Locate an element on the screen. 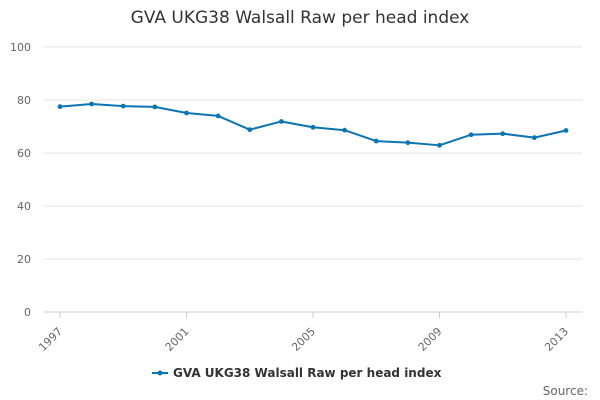  x-tick-label: 2005 is located at coordinates (303, 339).